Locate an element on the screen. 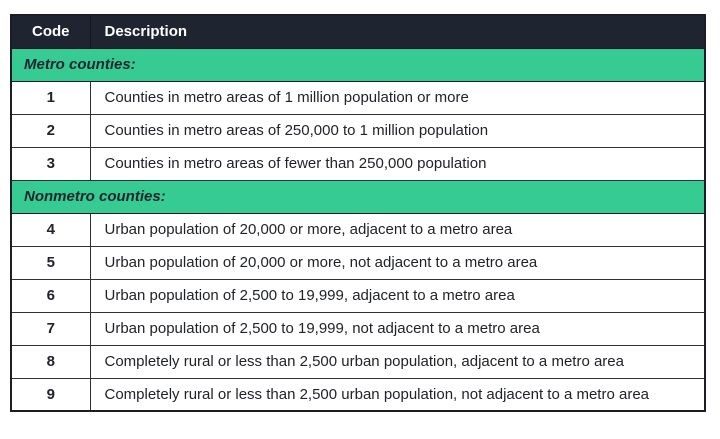  code-cell: 2 is located at coordinates (50, 130).